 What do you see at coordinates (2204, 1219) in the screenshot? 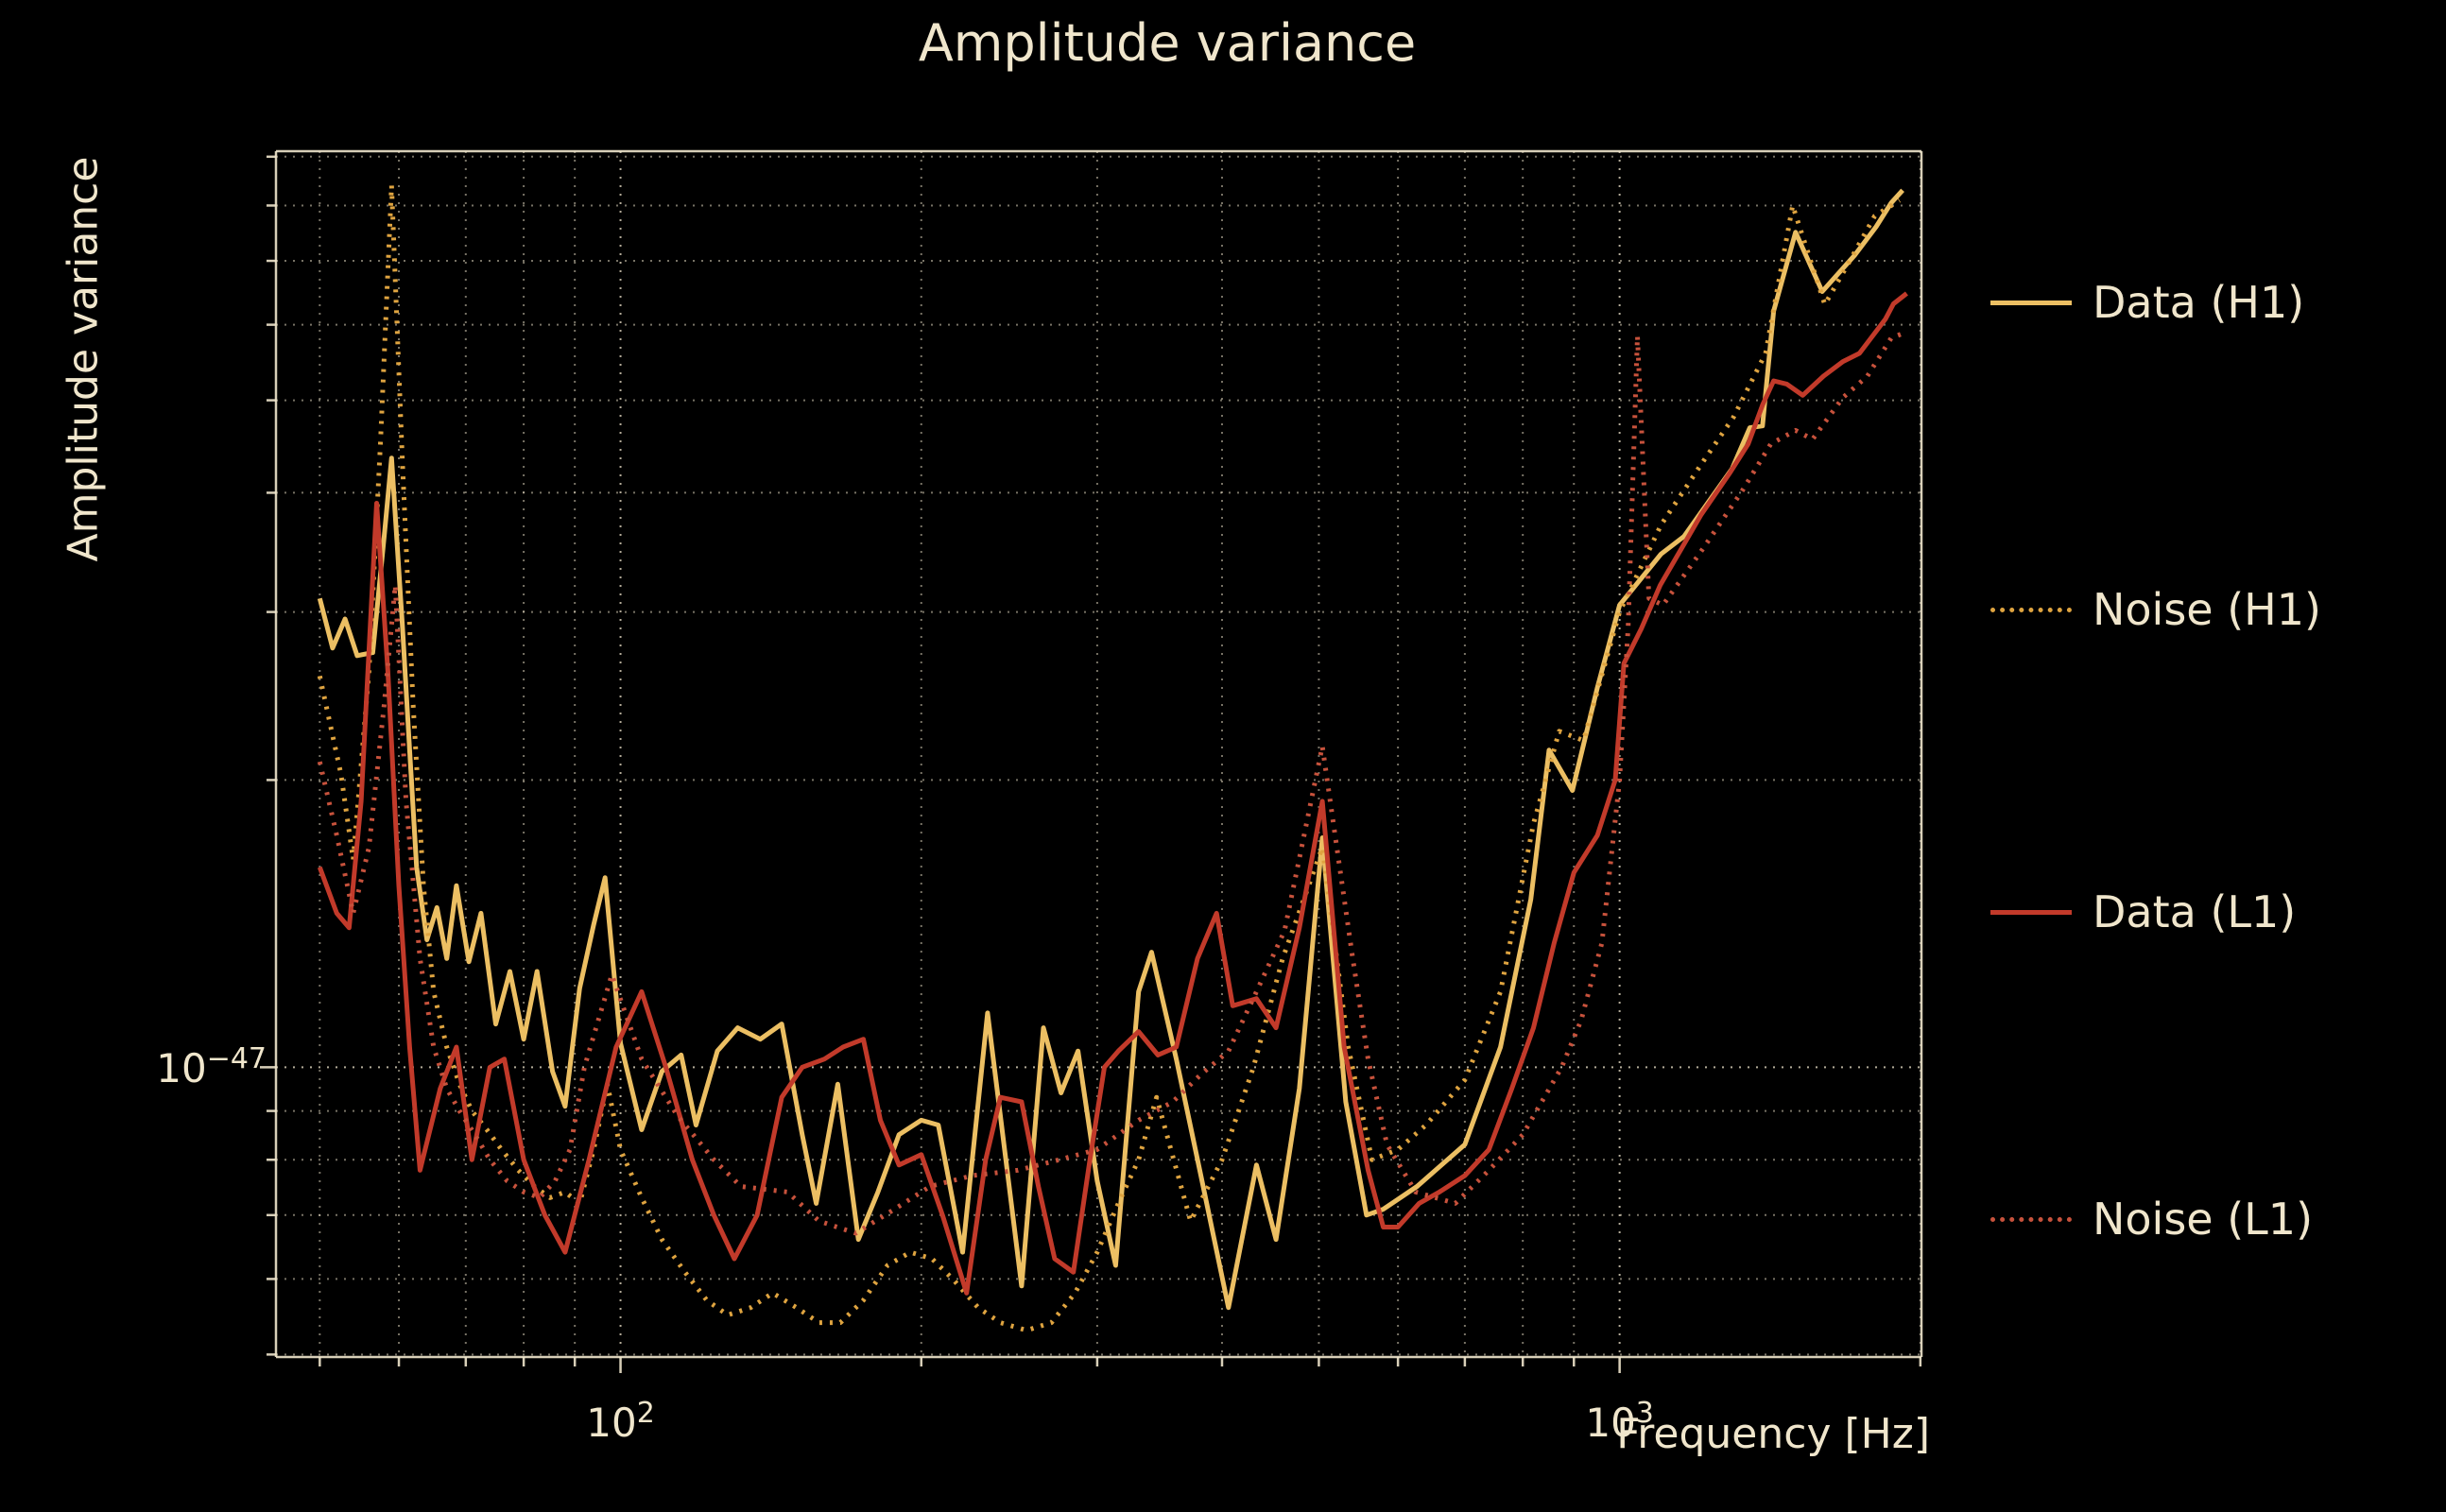
I see `legend-label: Noise (L1)` at bounding box center [2204, 1219].